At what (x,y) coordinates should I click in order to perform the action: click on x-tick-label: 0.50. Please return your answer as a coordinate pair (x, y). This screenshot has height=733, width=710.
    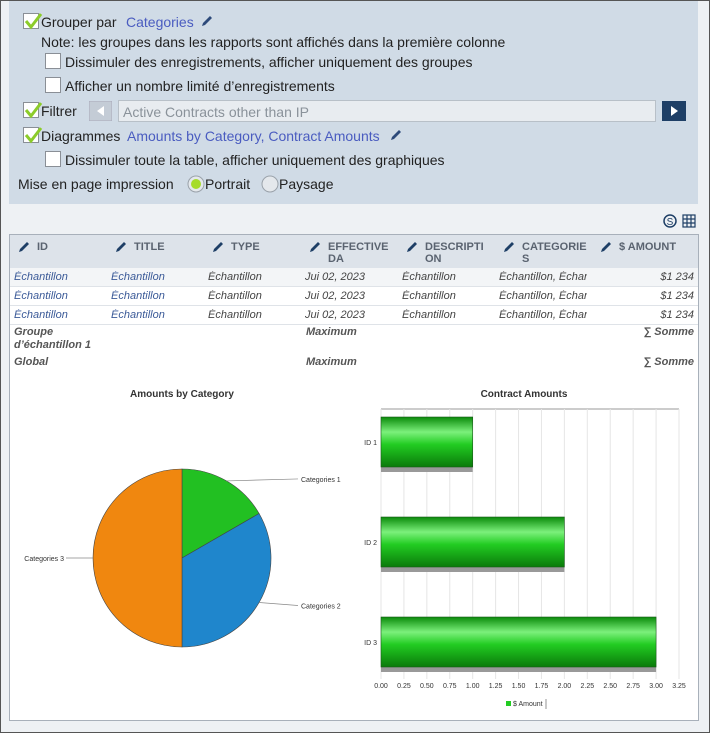
    Looking at the image, I should click on (427, 686).